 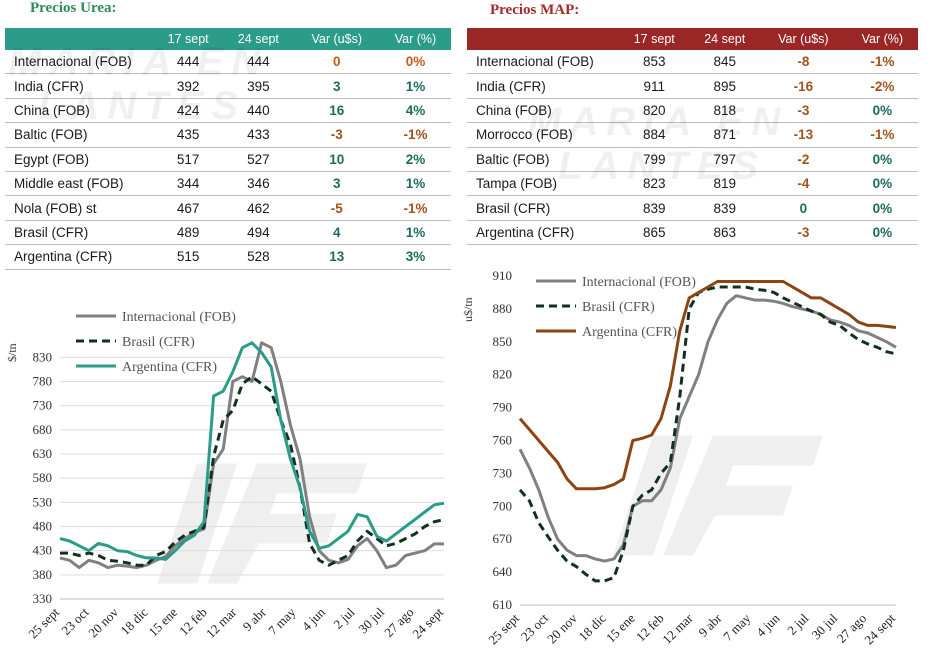 I want to click on urea-cell-v1: 444, so click(x=188, y=62).